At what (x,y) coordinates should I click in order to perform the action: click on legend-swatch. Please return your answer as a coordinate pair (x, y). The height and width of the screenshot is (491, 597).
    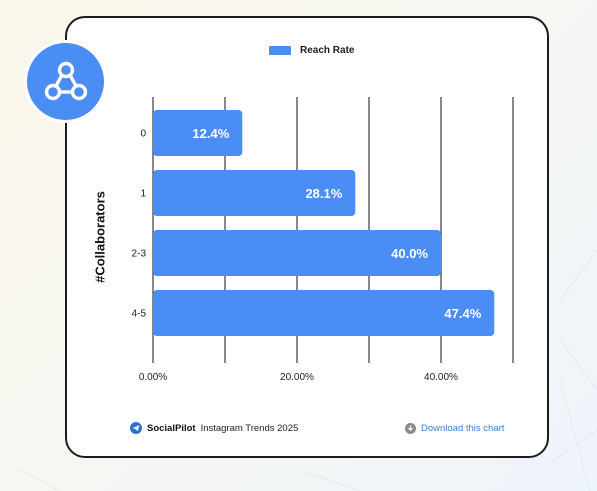
    Looking at the image, I should click on (280, 50).